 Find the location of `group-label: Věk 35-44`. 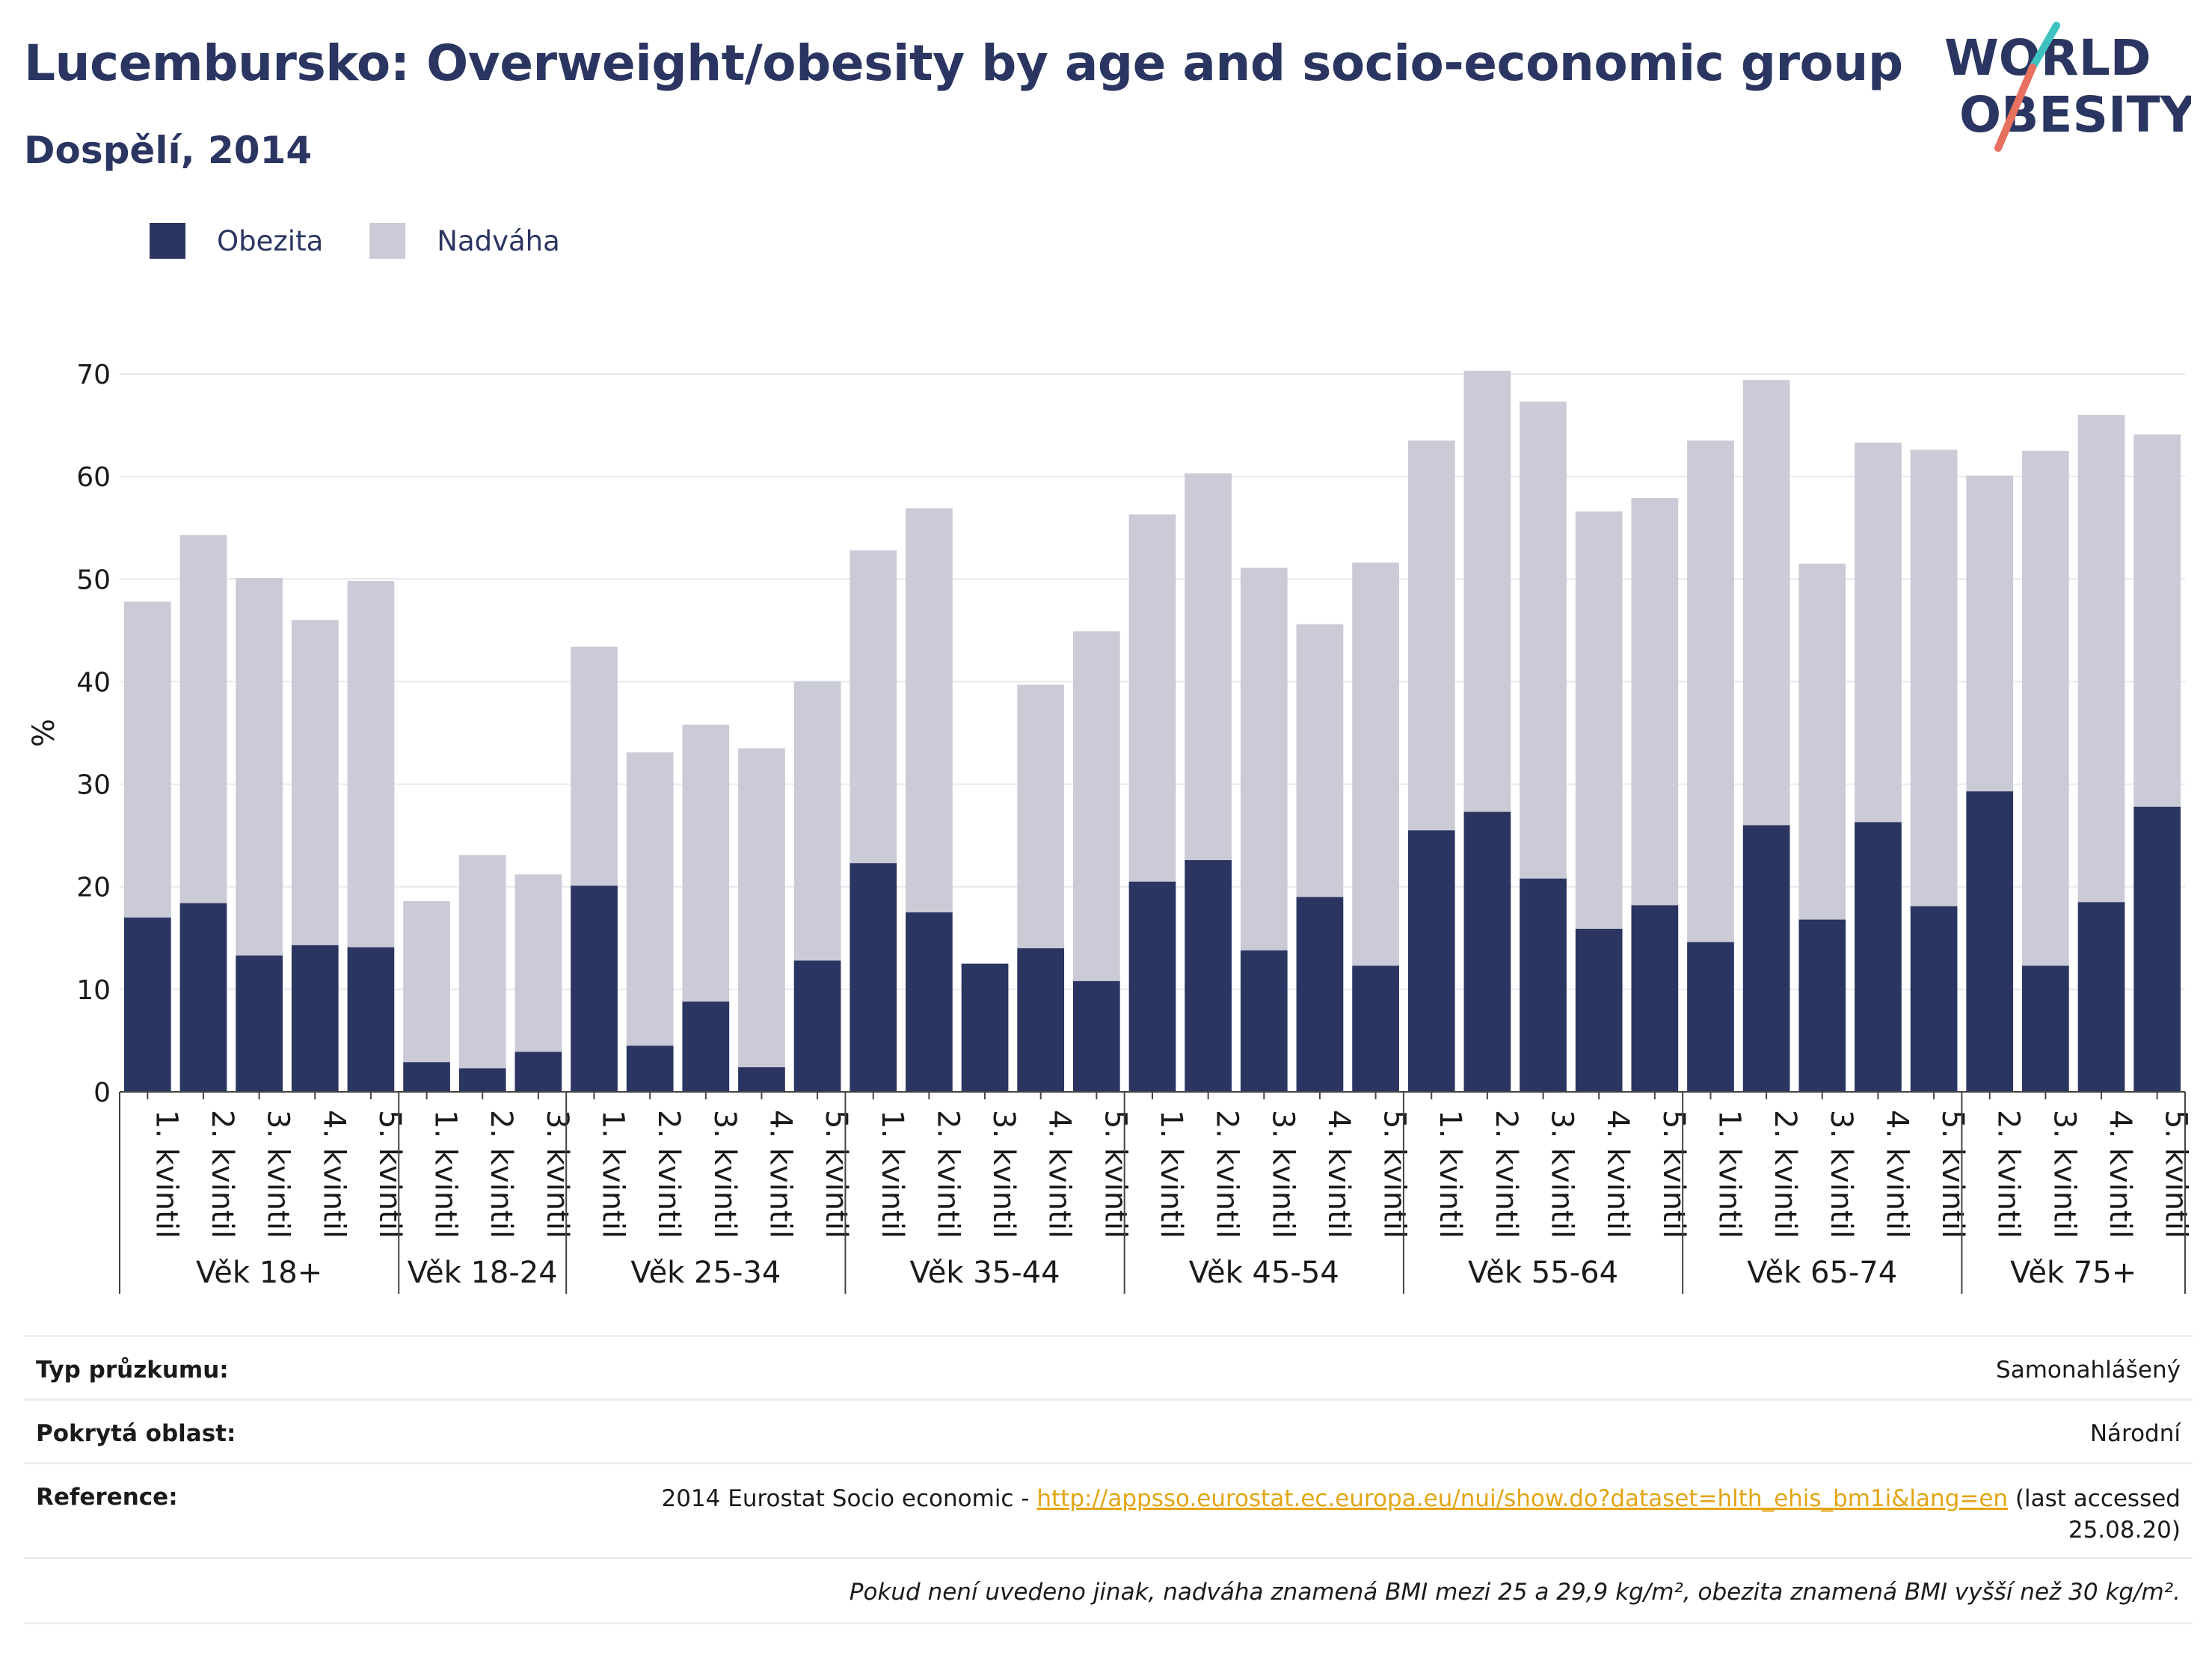

group-label: Věk 35-44 is located at coordinates (985, 1273).